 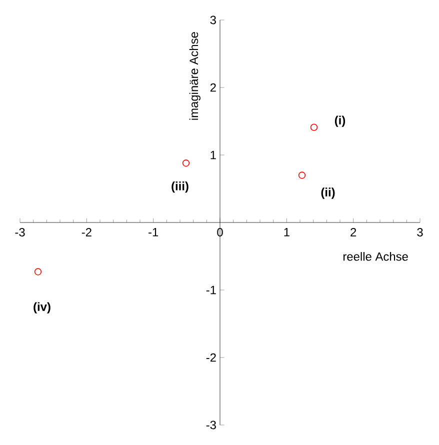 I want to click on annotation: (iii), so click(x=180, y=187).